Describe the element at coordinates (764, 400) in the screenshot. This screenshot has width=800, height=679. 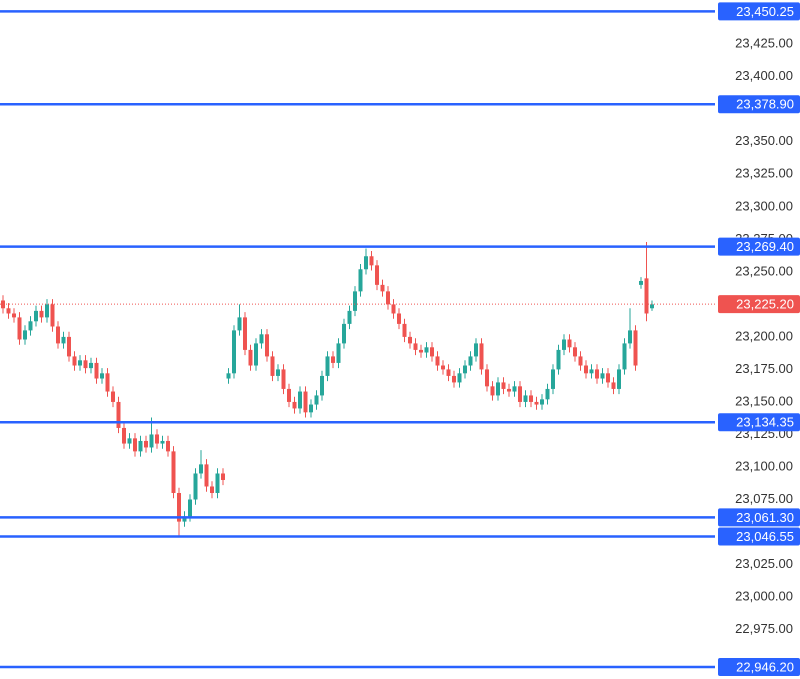
I see `y-tick-label: 23,150.00` at that location.